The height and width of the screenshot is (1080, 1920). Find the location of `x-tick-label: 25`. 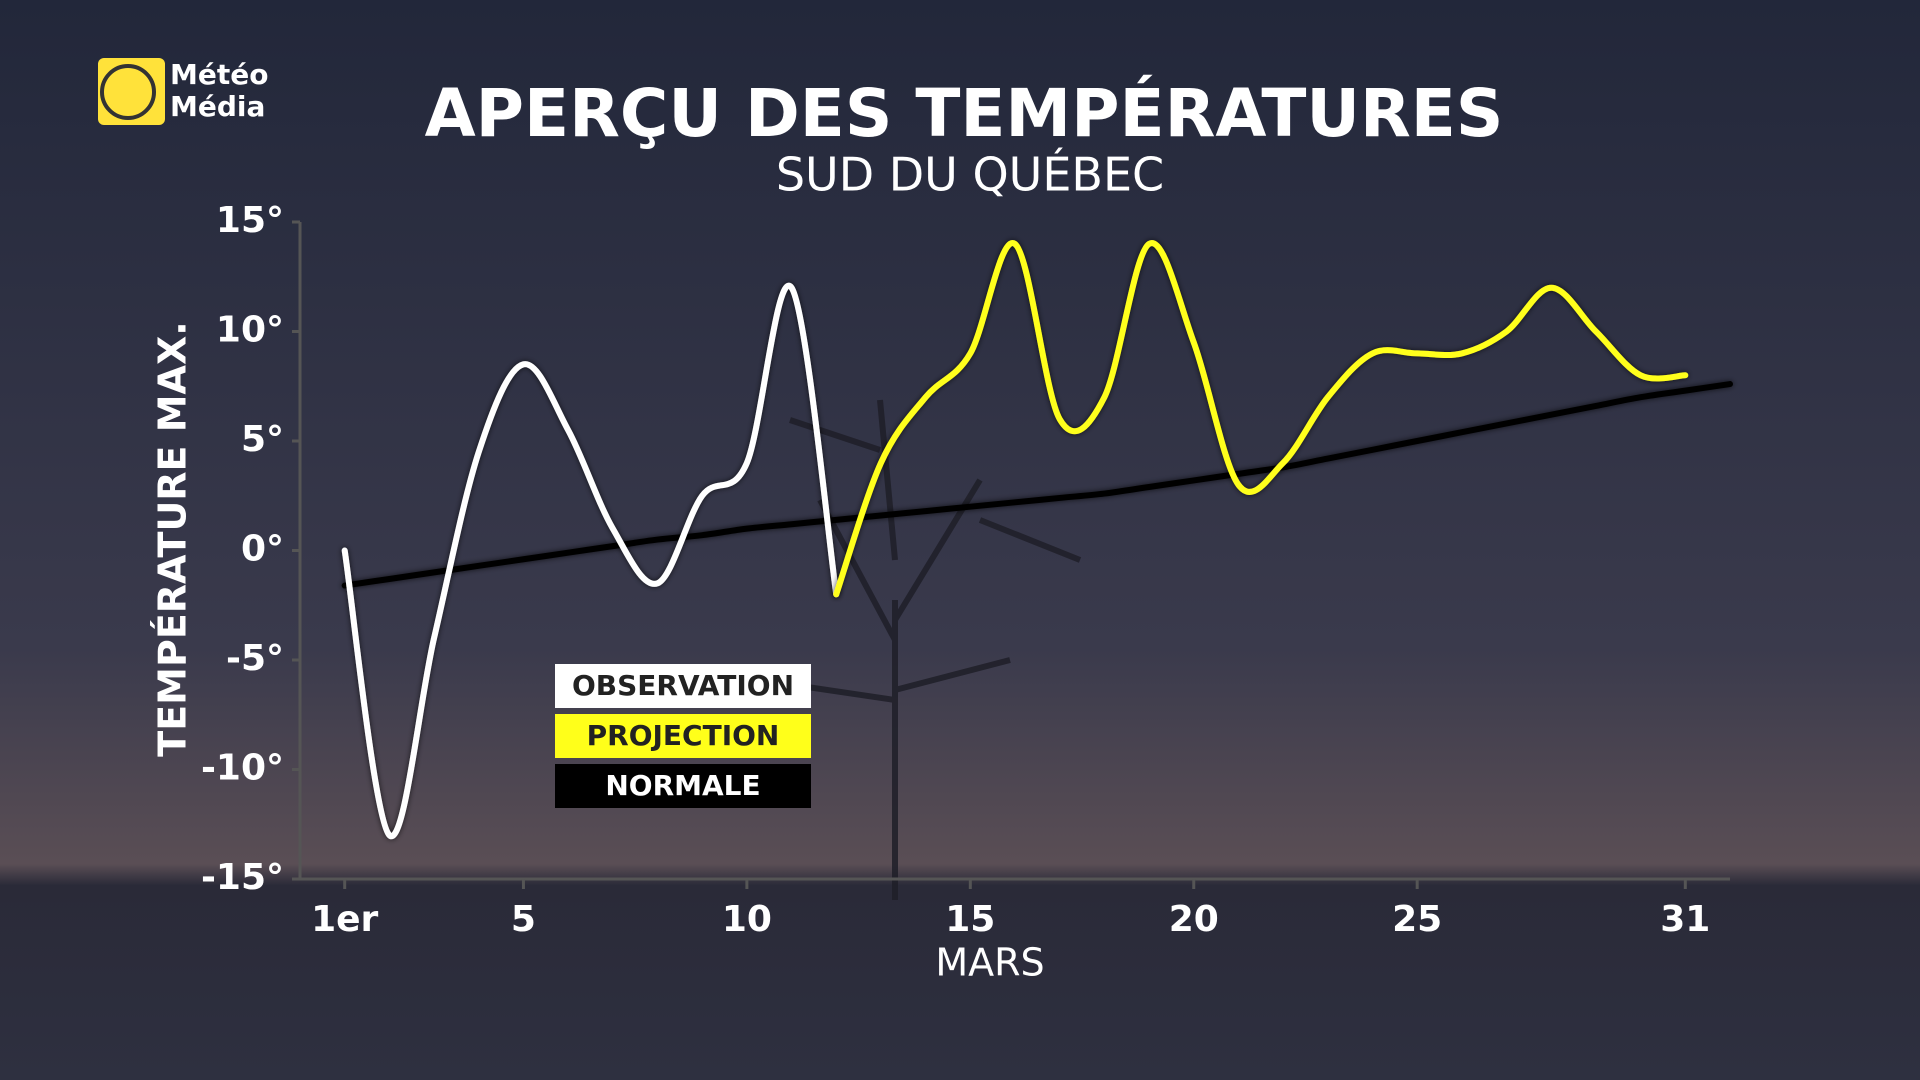

x-tick-label: 25 is located at coordinates (1417, 919).